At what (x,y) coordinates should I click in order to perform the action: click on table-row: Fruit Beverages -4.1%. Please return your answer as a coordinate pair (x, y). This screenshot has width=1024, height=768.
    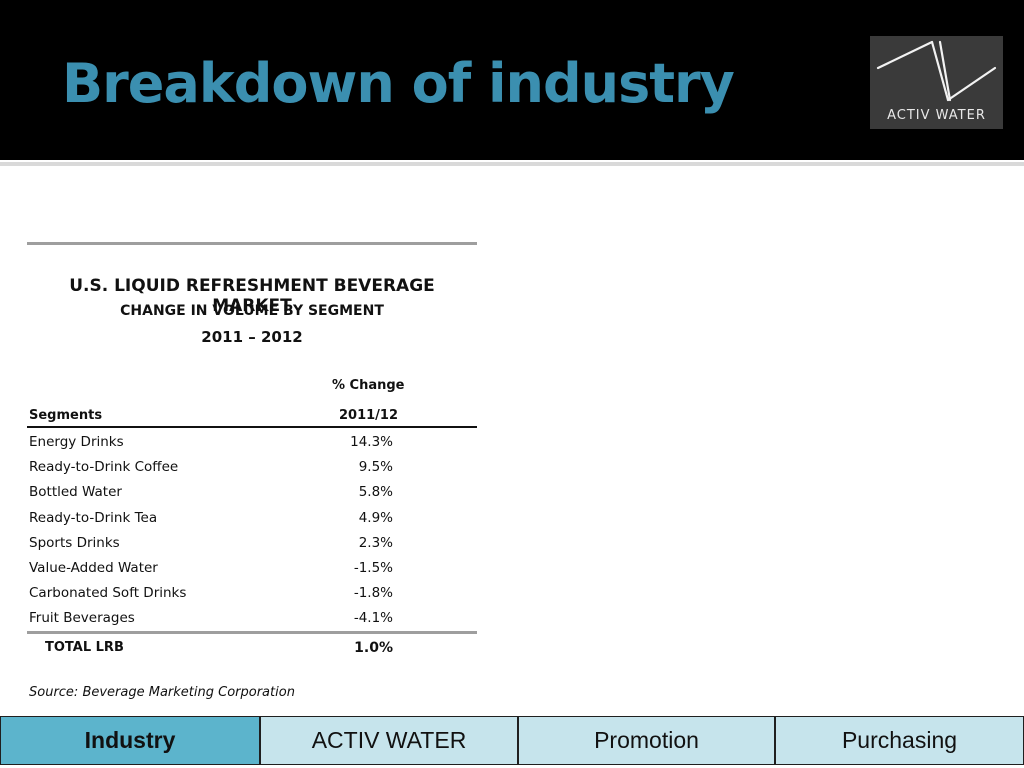
    Looking at the image, I should click on (252, 620).